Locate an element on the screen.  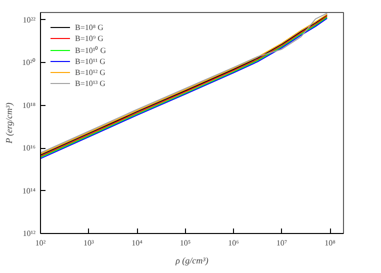
y-tick-label: 10¹⁴ is located at coordinates (29, 191).